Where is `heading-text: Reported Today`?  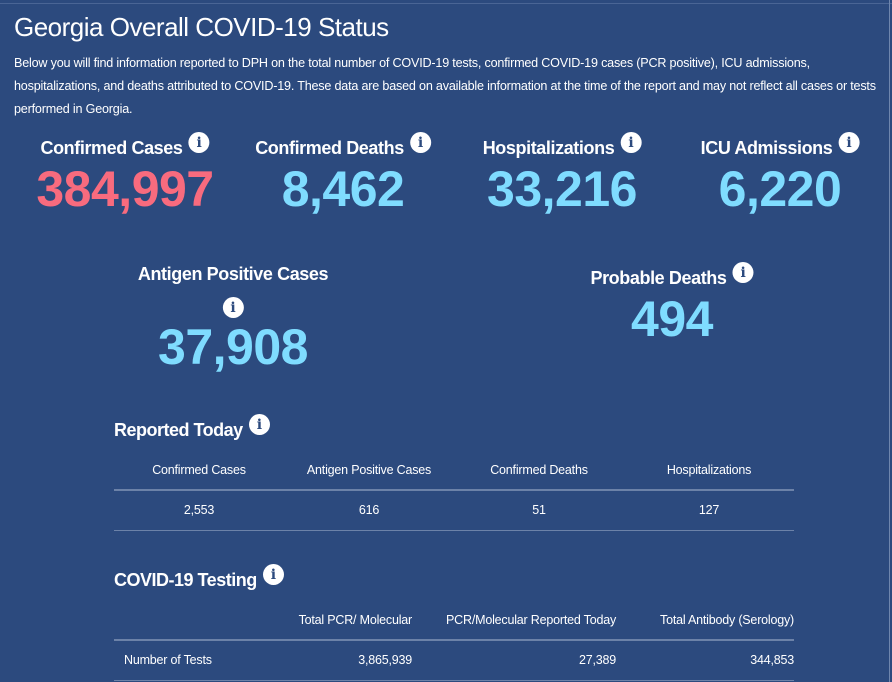
heading-text: Reported Today is located at coordinates (178, 430).